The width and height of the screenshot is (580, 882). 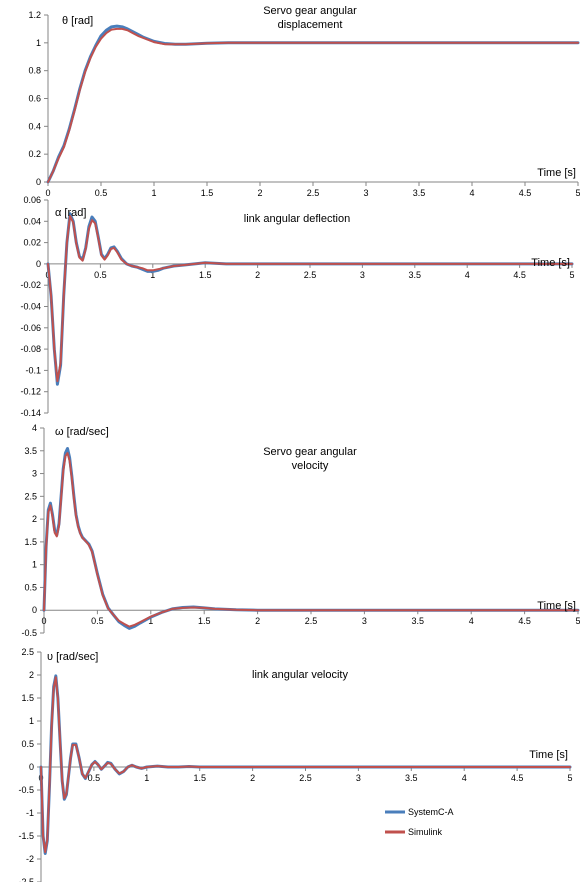 What do you see at coordinates (310, 466) in the screenshot?
I see `chart-title: velocity` at bounding box center [310, 466].